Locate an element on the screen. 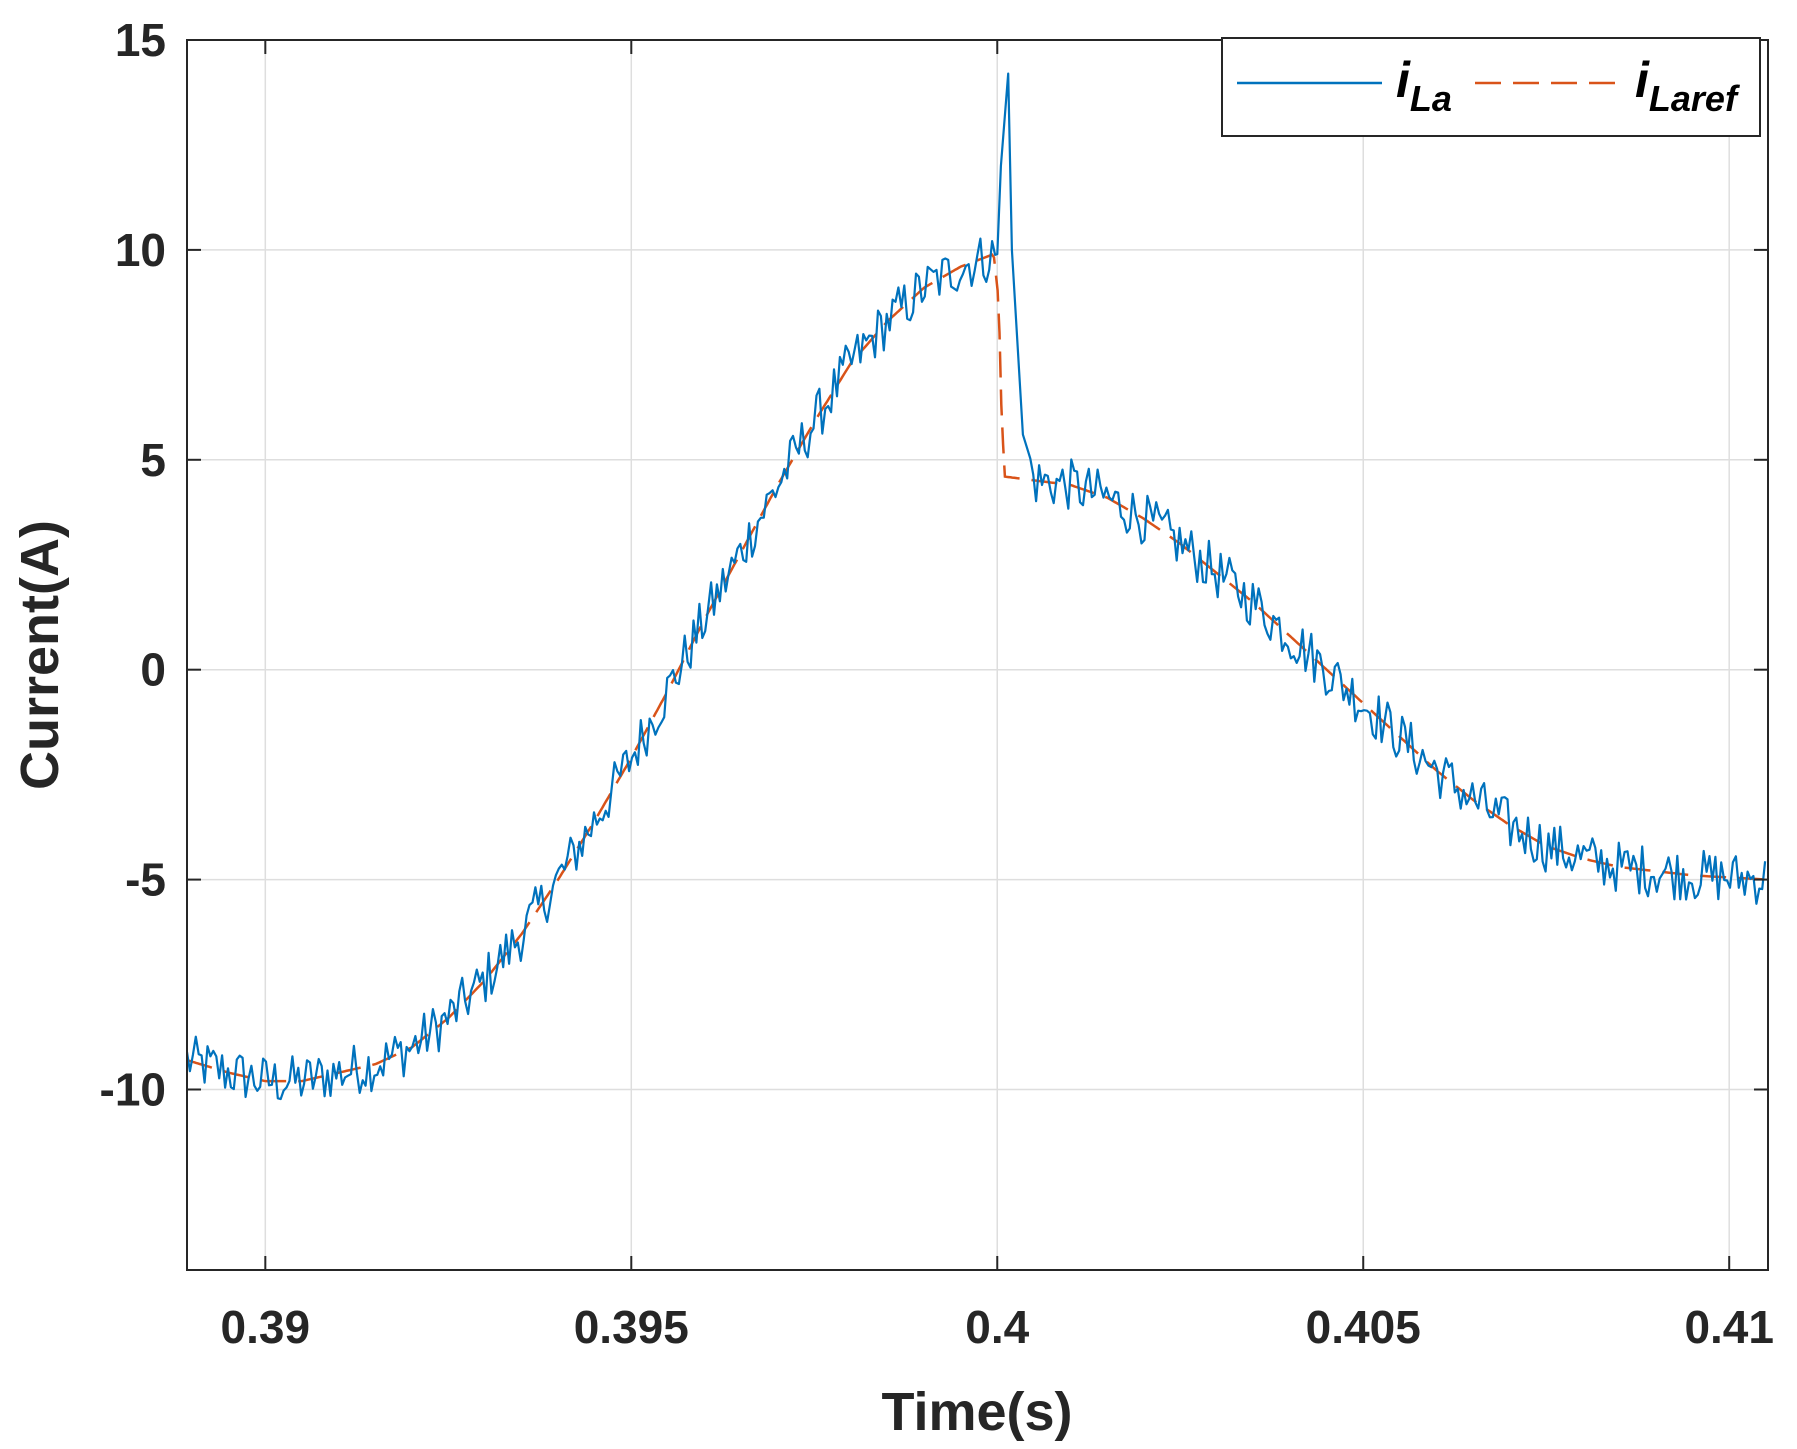  y-tick-label: -5 is located at coordinates (145, 880).